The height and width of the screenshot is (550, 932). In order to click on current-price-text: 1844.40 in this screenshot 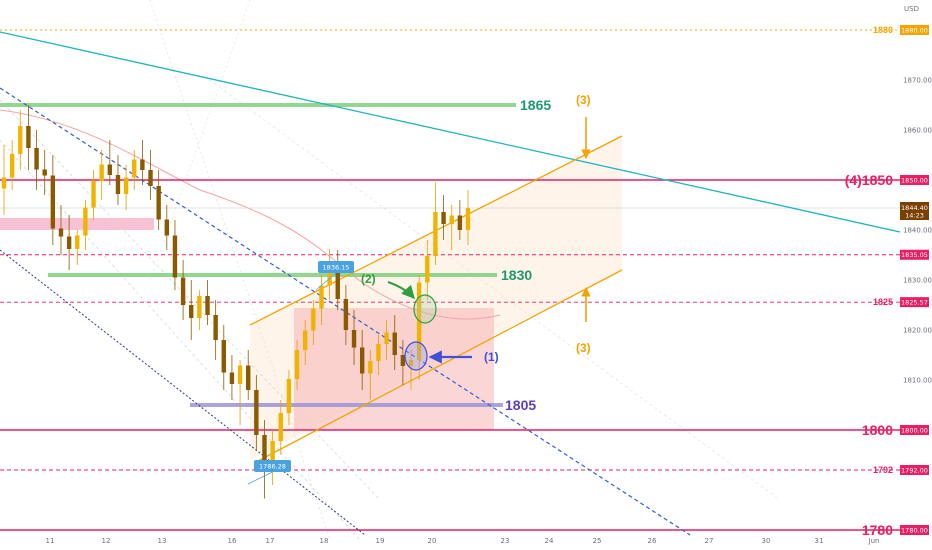, I will do `click(914, 208)`.